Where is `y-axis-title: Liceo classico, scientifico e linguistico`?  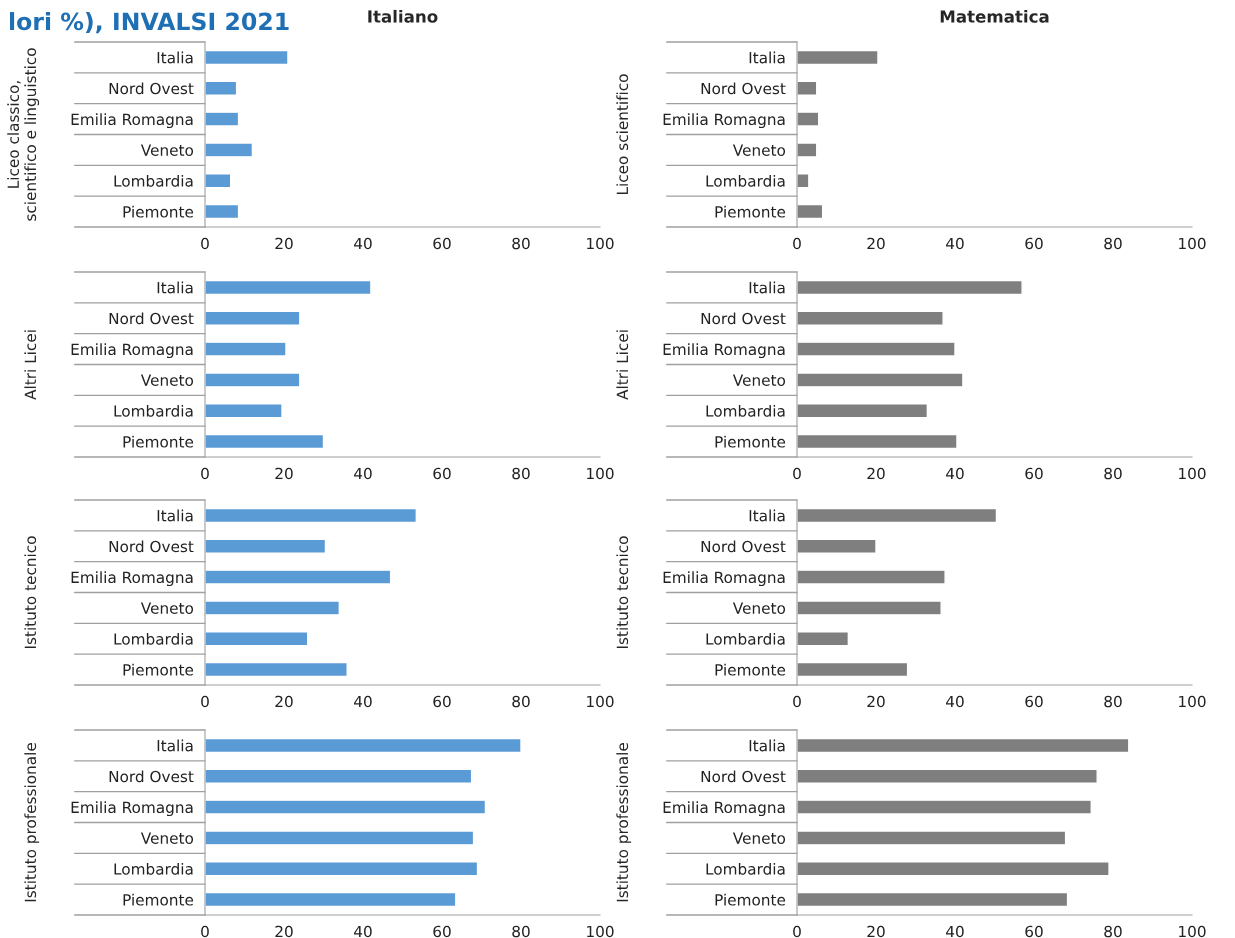 y-axis-title: Liceo classico, scientifico e linguistico is located at coordinates (23, 134).